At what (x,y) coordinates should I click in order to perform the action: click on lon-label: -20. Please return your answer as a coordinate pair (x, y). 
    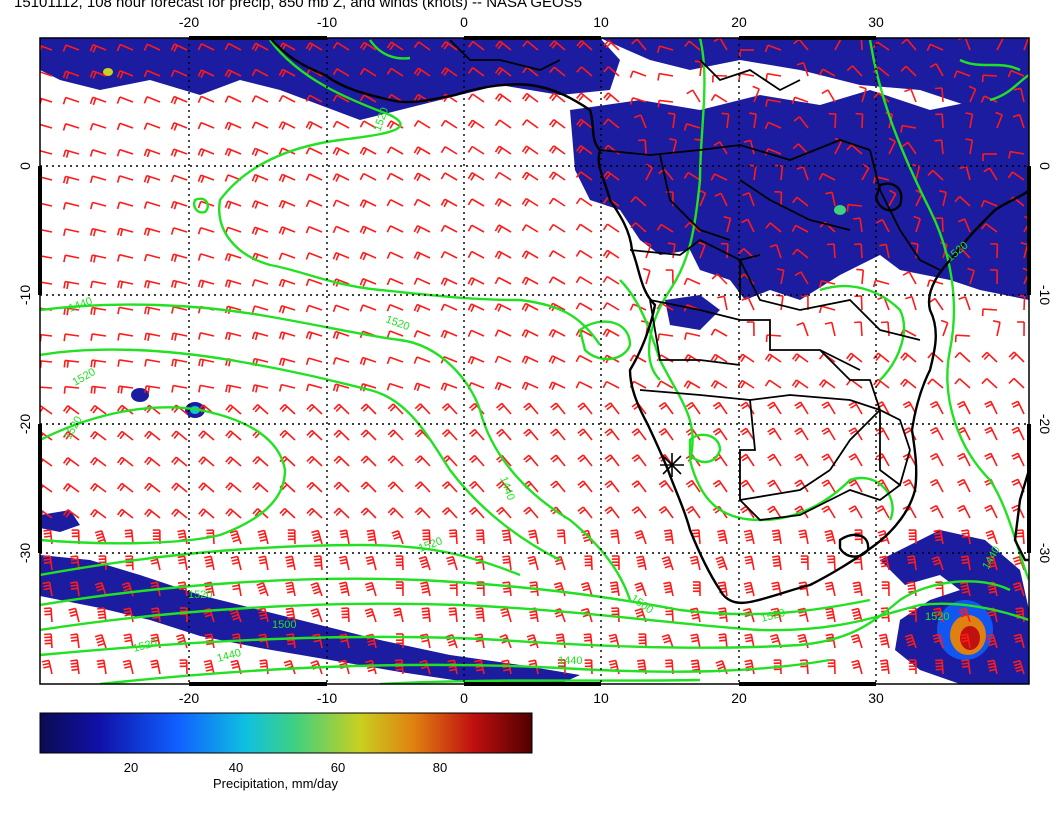
    Looking at the image, I should click on (189, 22).